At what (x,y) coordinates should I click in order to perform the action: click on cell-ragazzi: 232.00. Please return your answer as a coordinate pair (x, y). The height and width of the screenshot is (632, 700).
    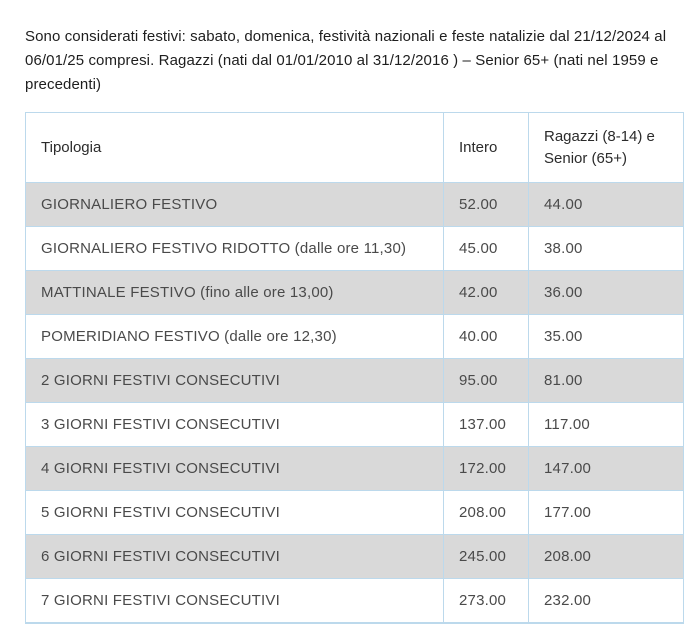
    Looking at the image, I should click on (606, 600).